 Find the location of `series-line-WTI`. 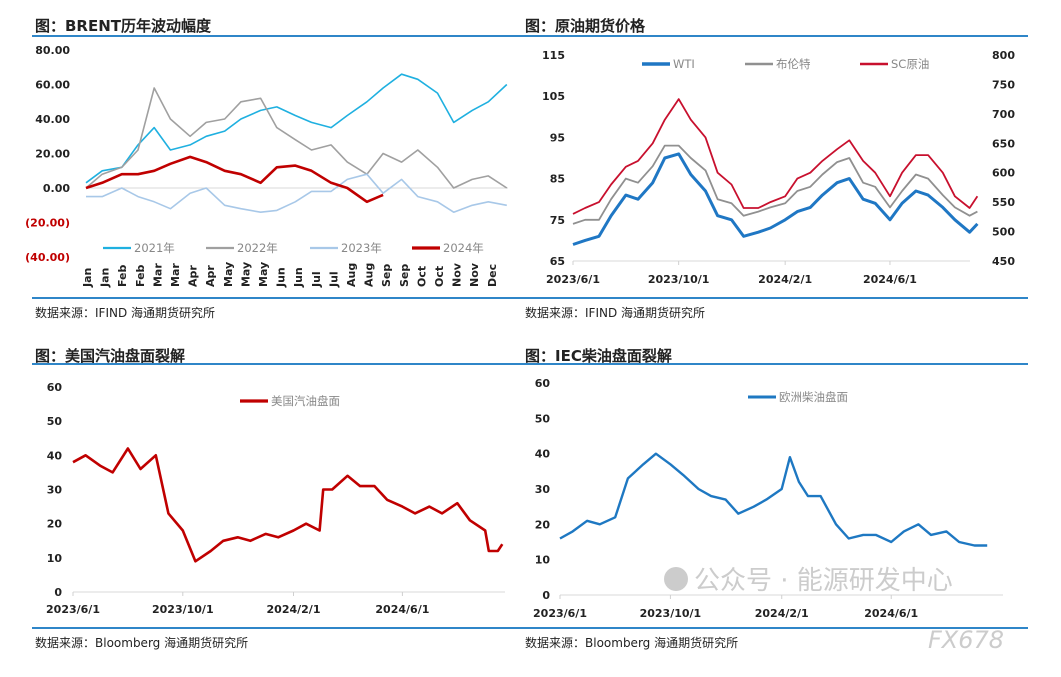

series-line-WTI is located at coordinates (775, 199).